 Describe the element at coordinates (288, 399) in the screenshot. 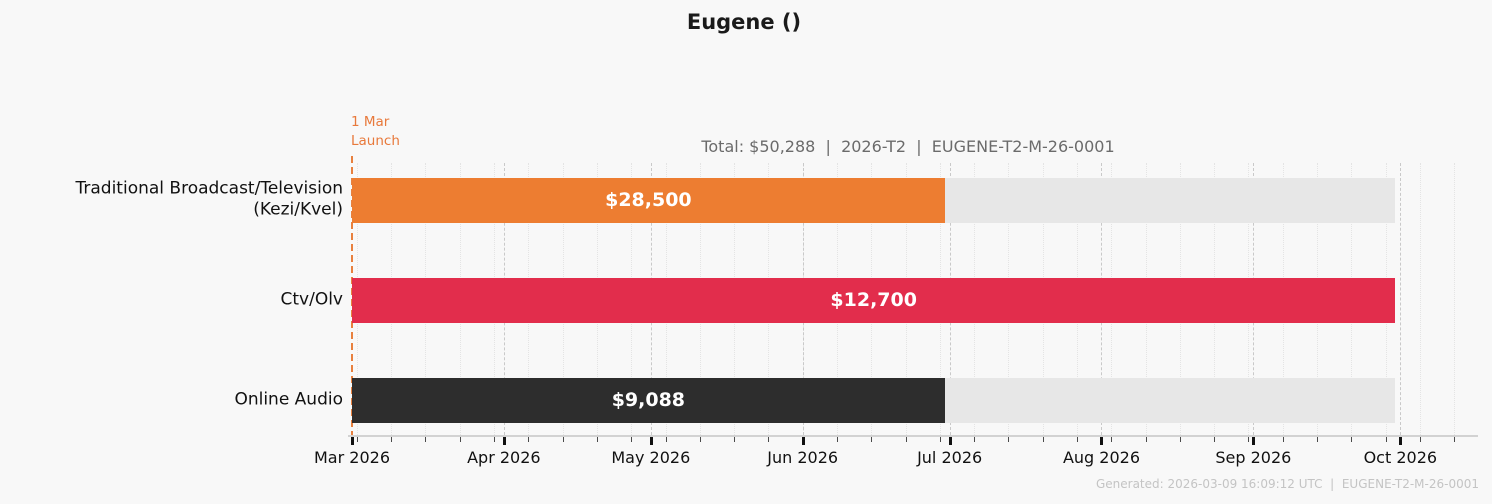

I see `category-label: Online Audio` at that location.